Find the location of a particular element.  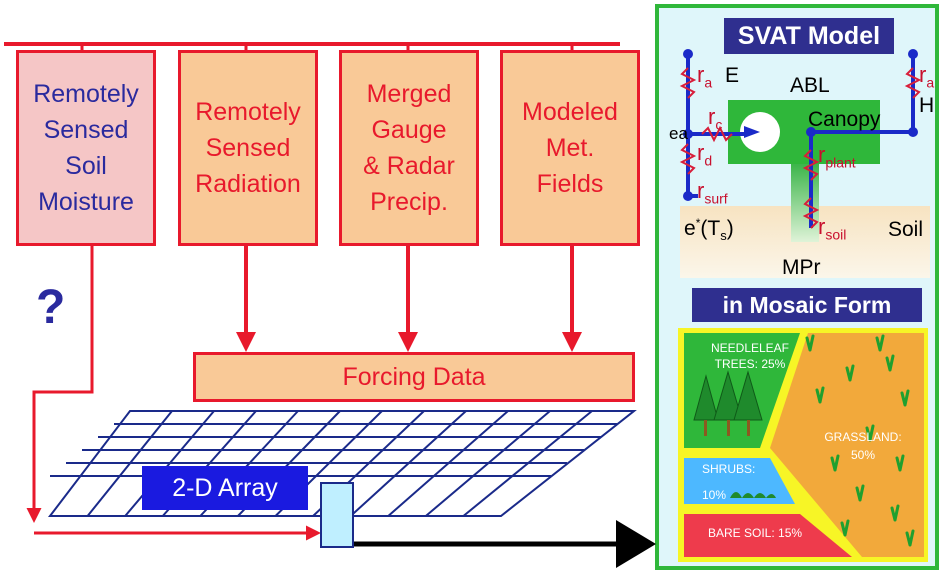

precip-box: Merged Gauge & Radar Precip. is located at coordinates (409, 148).